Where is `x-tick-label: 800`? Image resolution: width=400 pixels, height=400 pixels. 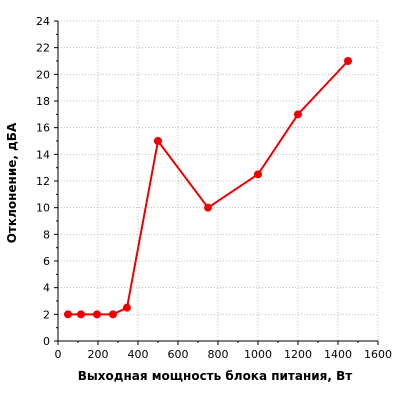 x-tick-label: 800 is located at coordinates (218, 354).